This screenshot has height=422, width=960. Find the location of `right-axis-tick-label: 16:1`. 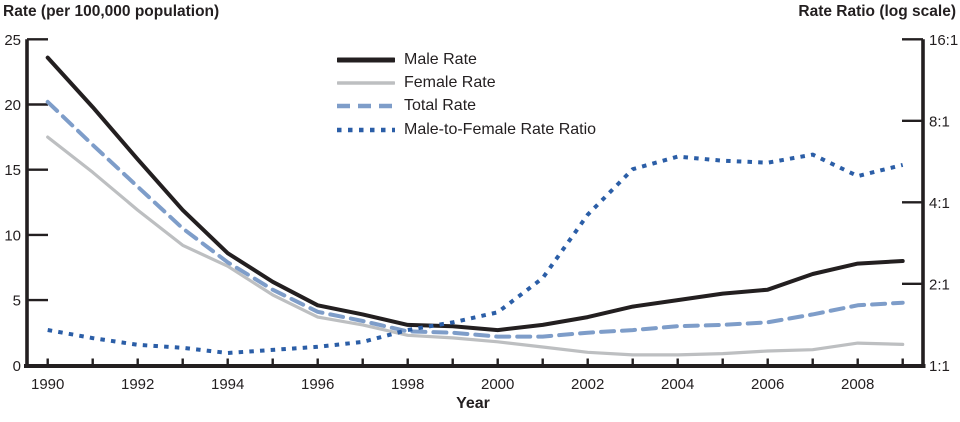

right-axis-tick-label: 16:1 is located at coordinates (943, 40).